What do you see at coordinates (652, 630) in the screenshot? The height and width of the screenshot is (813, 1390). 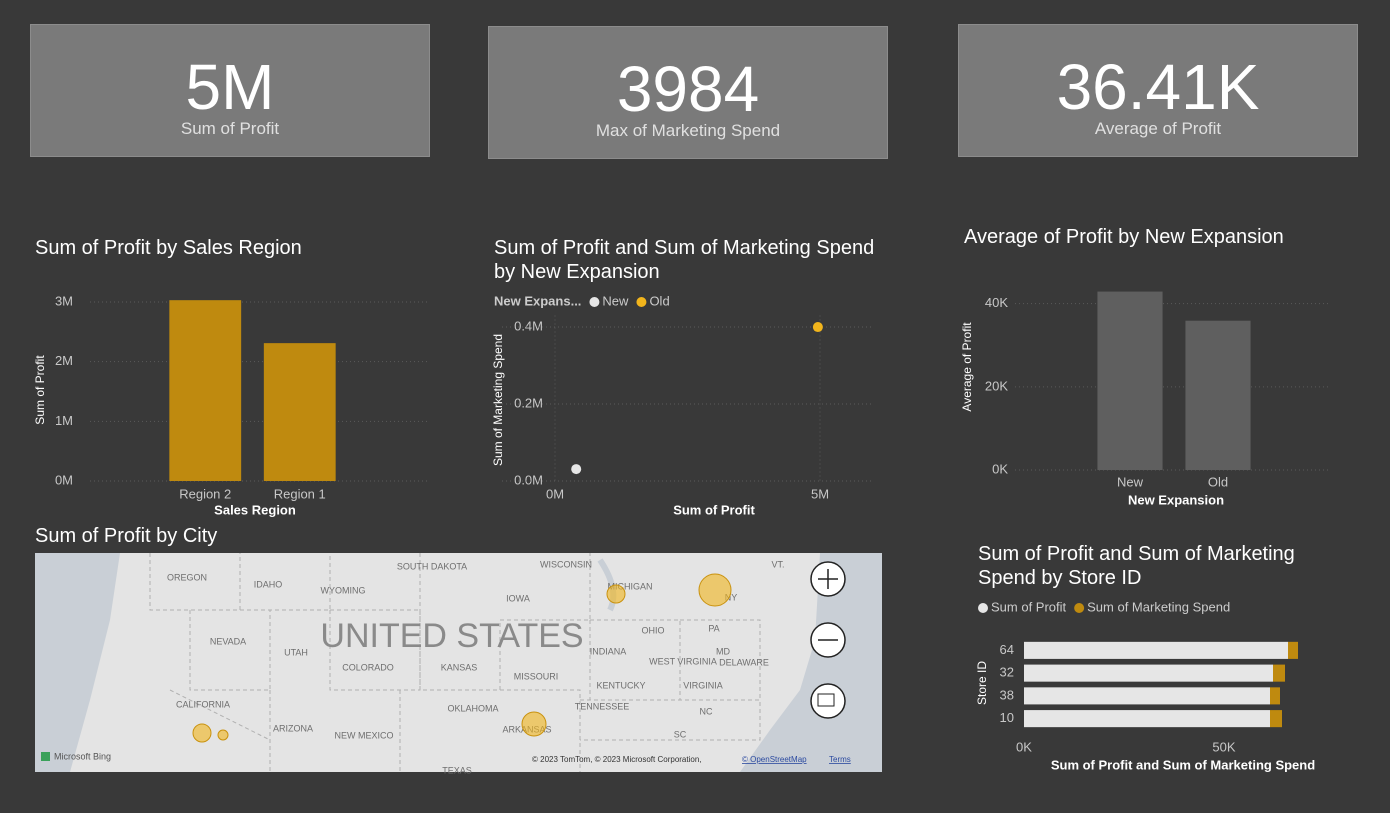 I see `map-label: OHIO` at bounding box center [652, 630].